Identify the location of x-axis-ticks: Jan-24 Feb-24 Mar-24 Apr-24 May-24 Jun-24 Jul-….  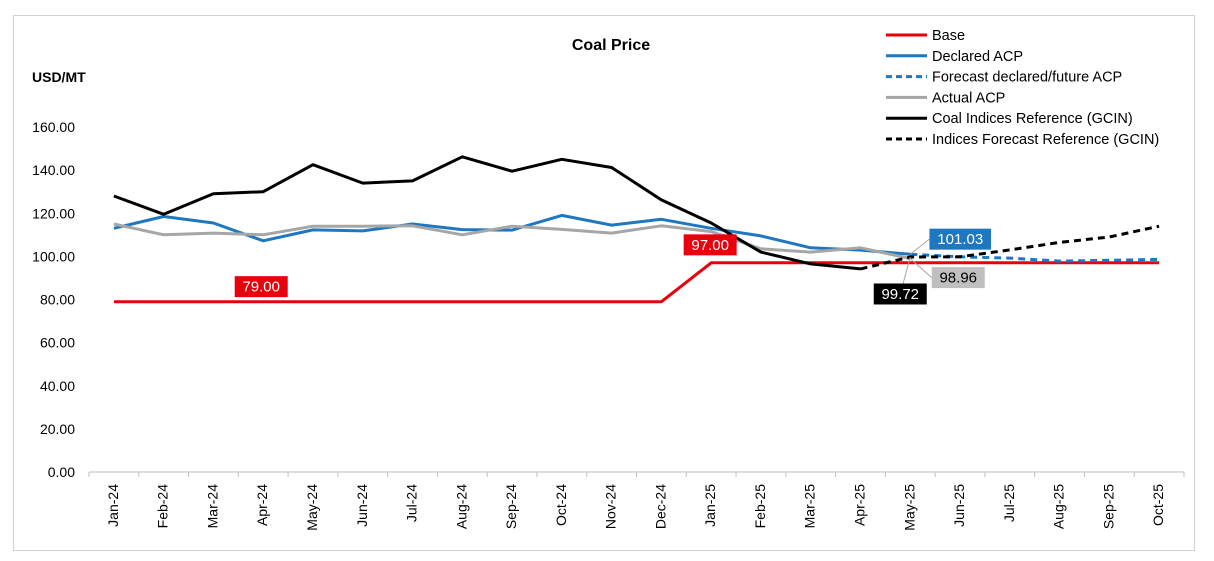
(635, 507).